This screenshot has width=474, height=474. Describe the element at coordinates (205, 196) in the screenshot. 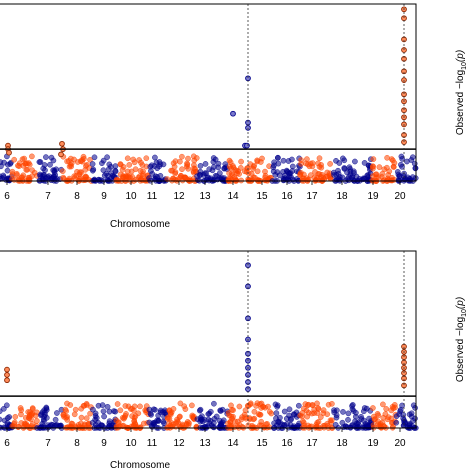

I see `x-tick-label: 13` at that location.